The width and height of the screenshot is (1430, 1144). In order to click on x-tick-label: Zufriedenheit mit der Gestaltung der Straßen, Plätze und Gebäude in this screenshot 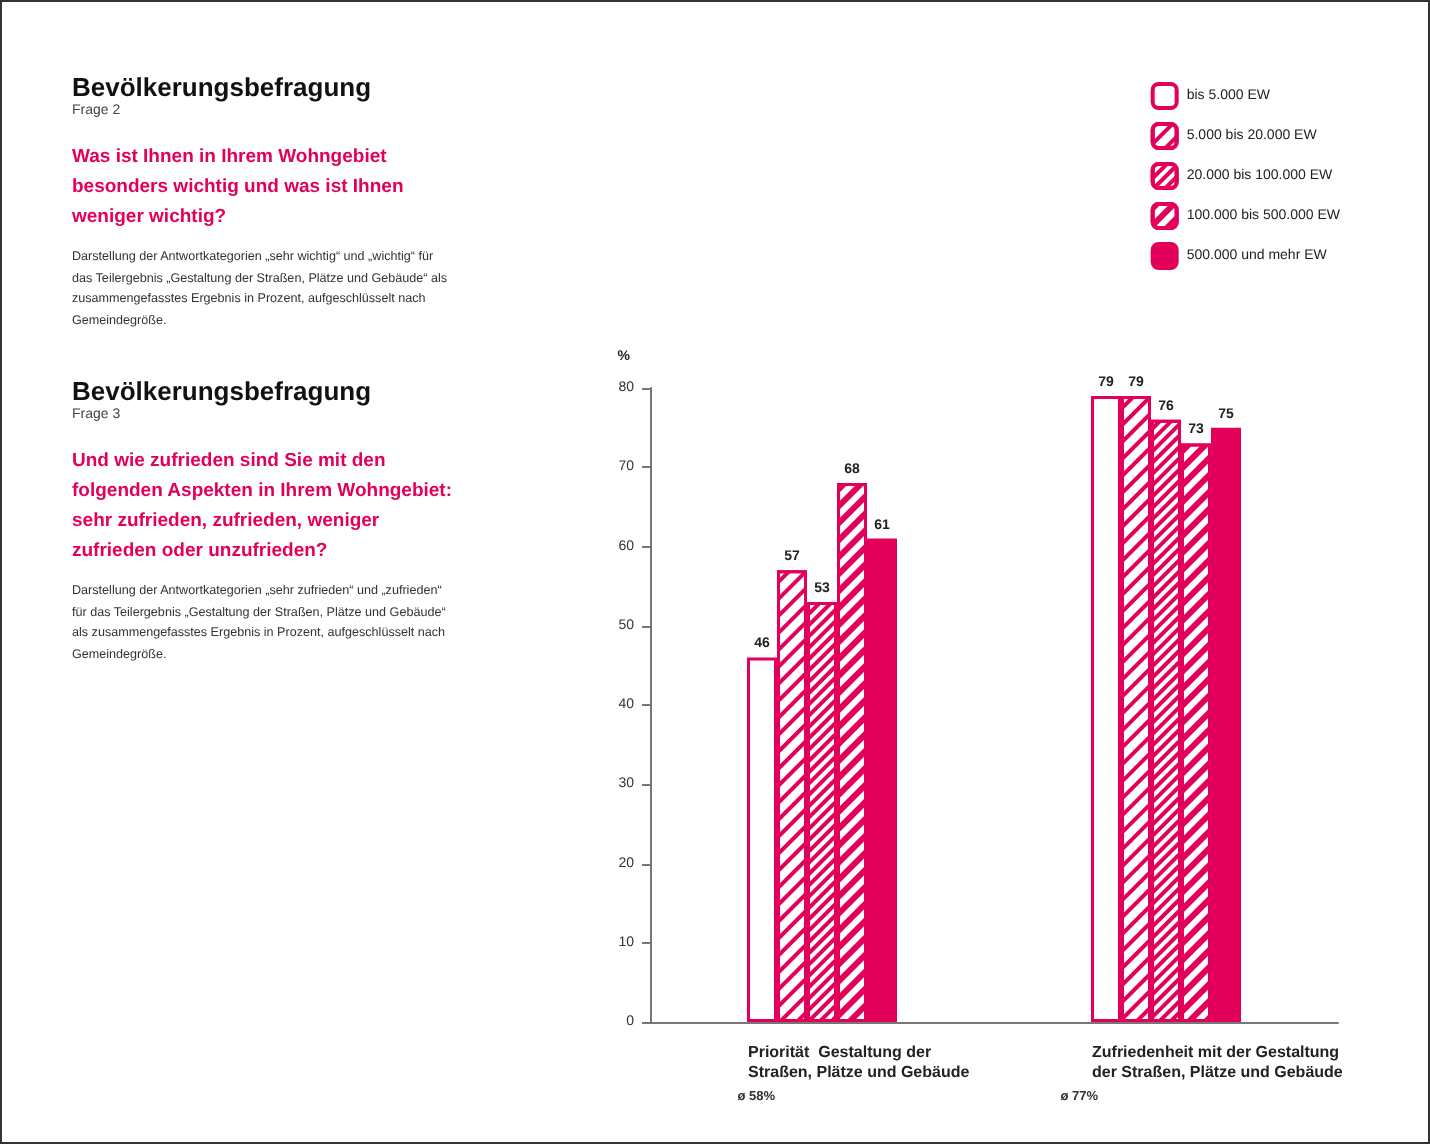, I will do `click(1218, 1062)`.